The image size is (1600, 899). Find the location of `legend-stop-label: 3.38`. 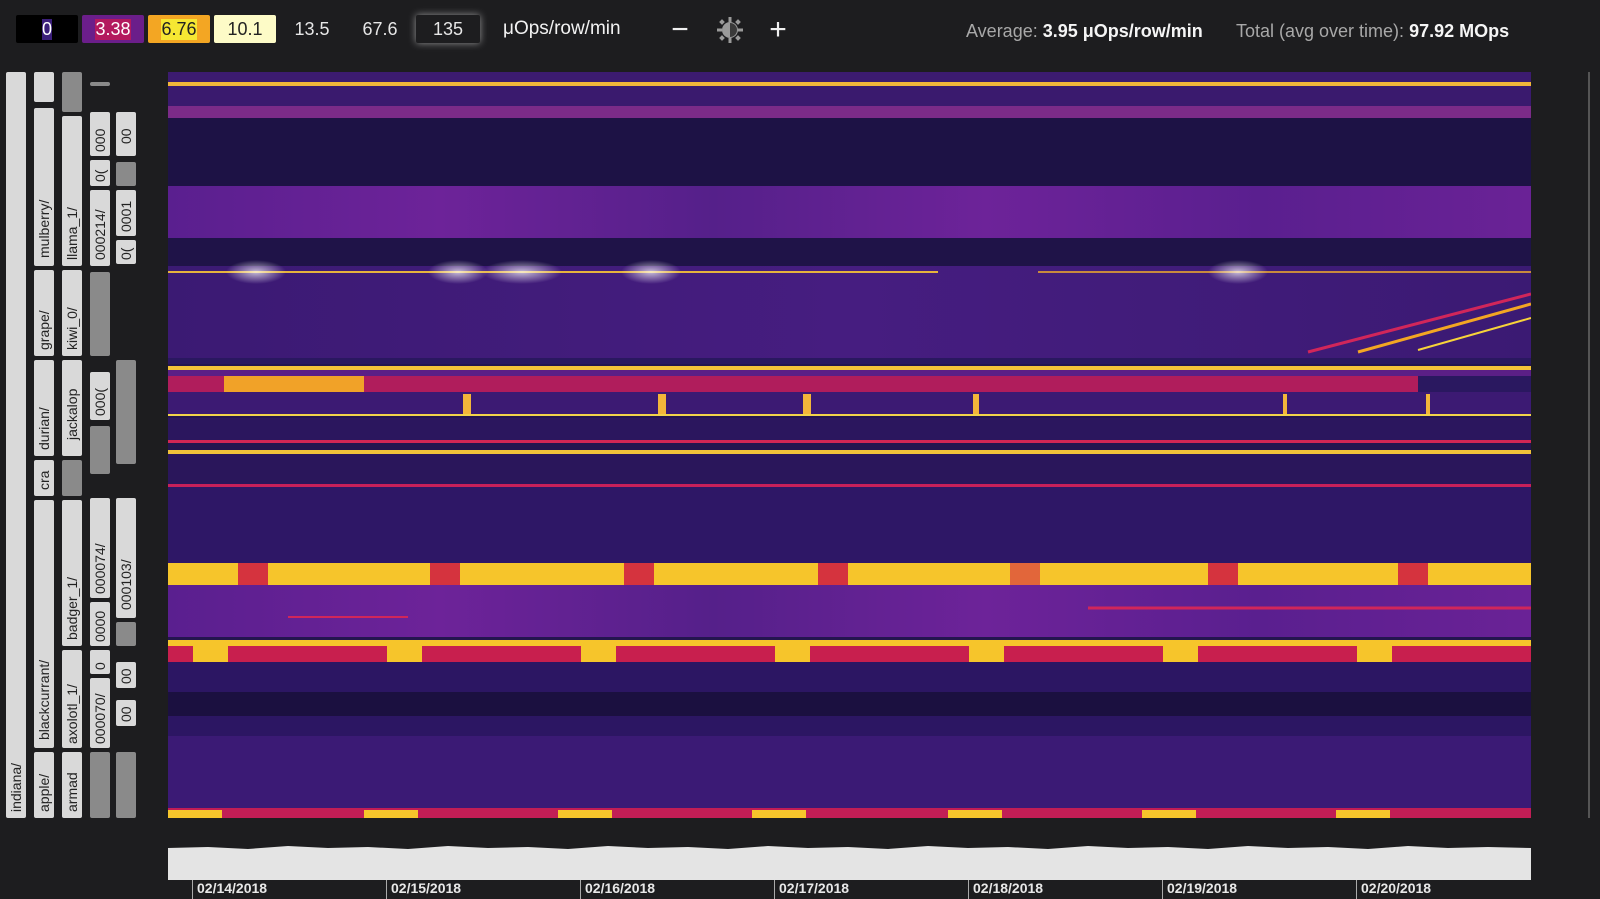

legend-stop-label: 3.38 is located at coordinates (113, 29).